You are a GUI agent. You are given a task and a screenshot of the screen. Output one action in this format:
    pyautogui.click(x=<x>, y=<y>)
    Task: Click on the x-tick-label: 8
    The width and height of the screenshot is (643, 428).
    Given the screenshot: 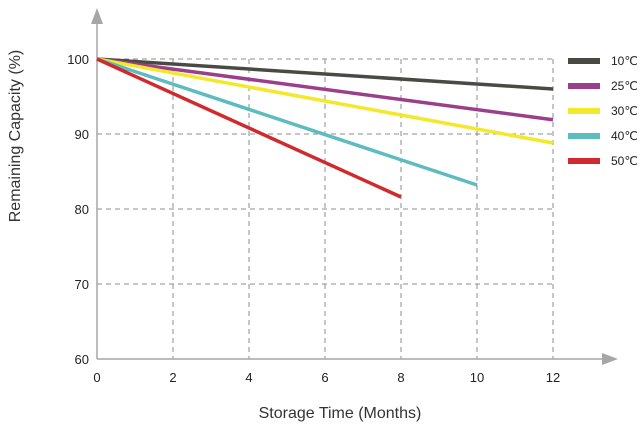 What is the action you would take?
    pyautogui.click(x=400, y=377)
    